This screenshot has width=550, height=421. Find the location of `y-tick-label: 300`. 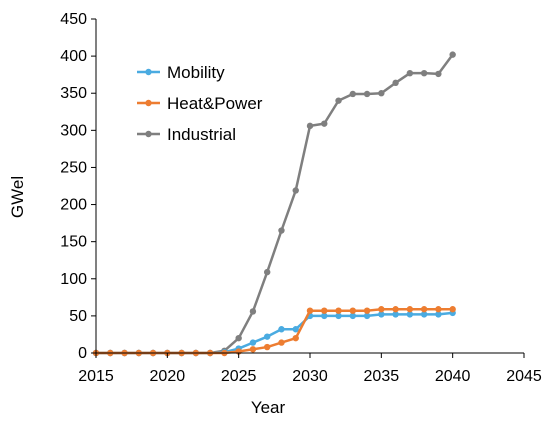

y-tick-label: 300 is located at coordinates (73, 130).